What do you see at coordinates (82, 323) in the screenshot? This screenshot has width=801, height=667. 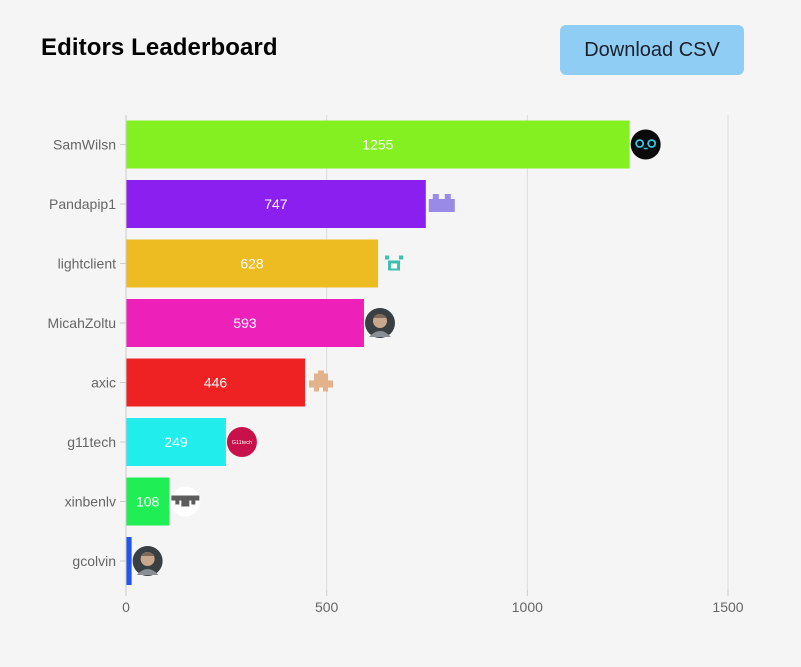 I see `category-label: MicahZoltu` at bounding box center [82, 323].